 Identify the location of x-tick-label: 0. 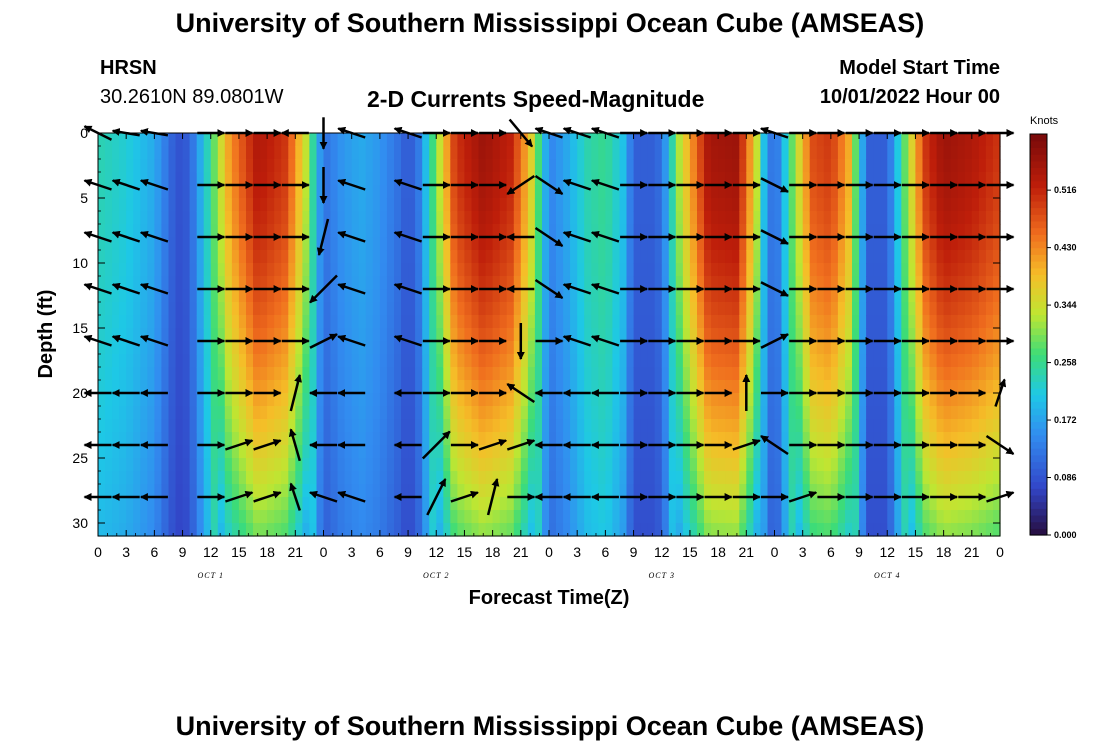
(775, 552).